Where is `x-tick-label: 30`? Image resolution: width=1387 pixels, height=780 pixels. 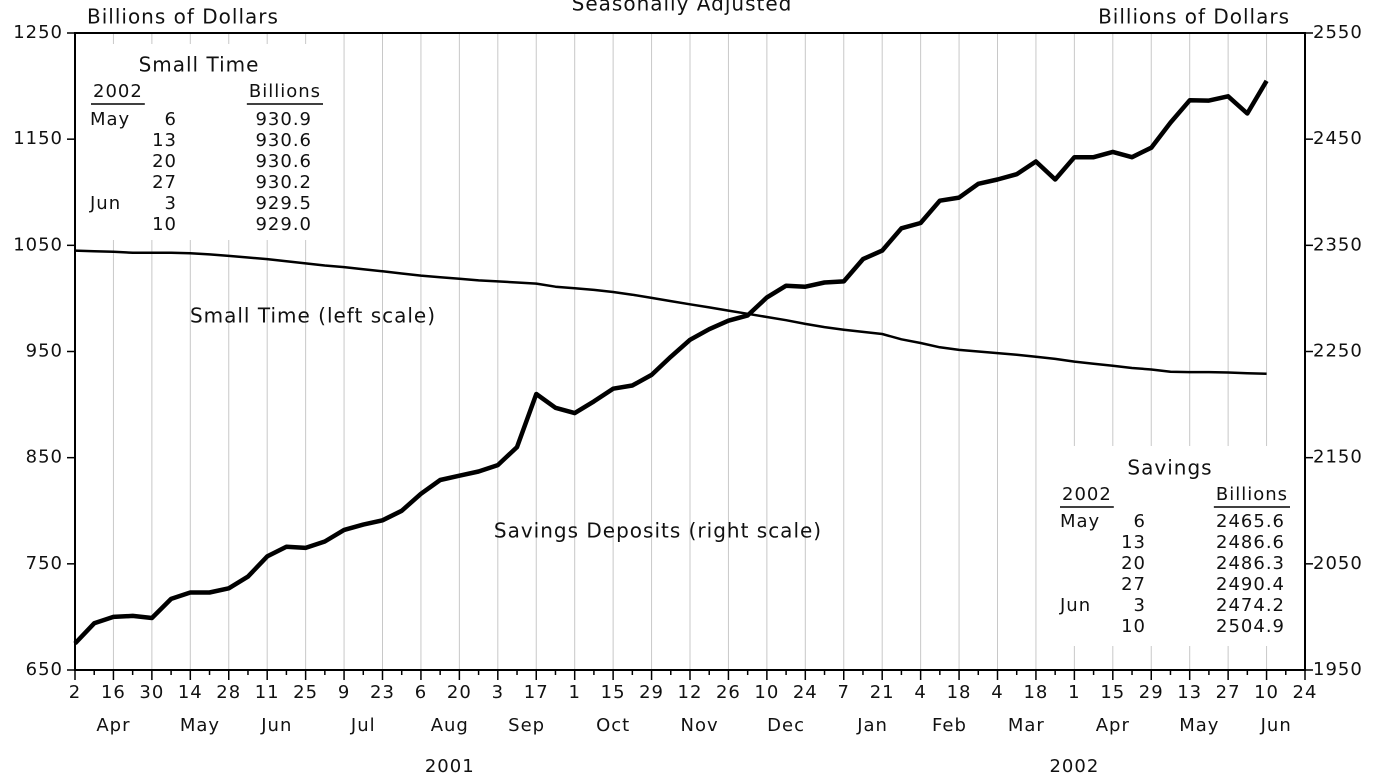 x-tick-label: 30 is located at coordinates (151, 692).